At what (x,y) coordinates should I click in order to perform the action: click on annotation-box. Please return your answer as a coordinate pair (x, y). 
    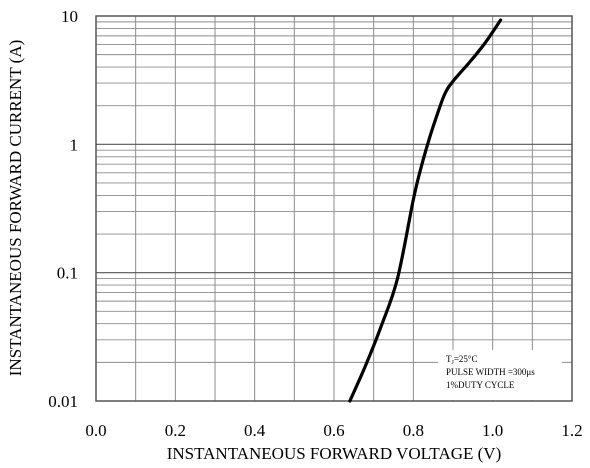
    Looking at the image, I should click on (500, 375).